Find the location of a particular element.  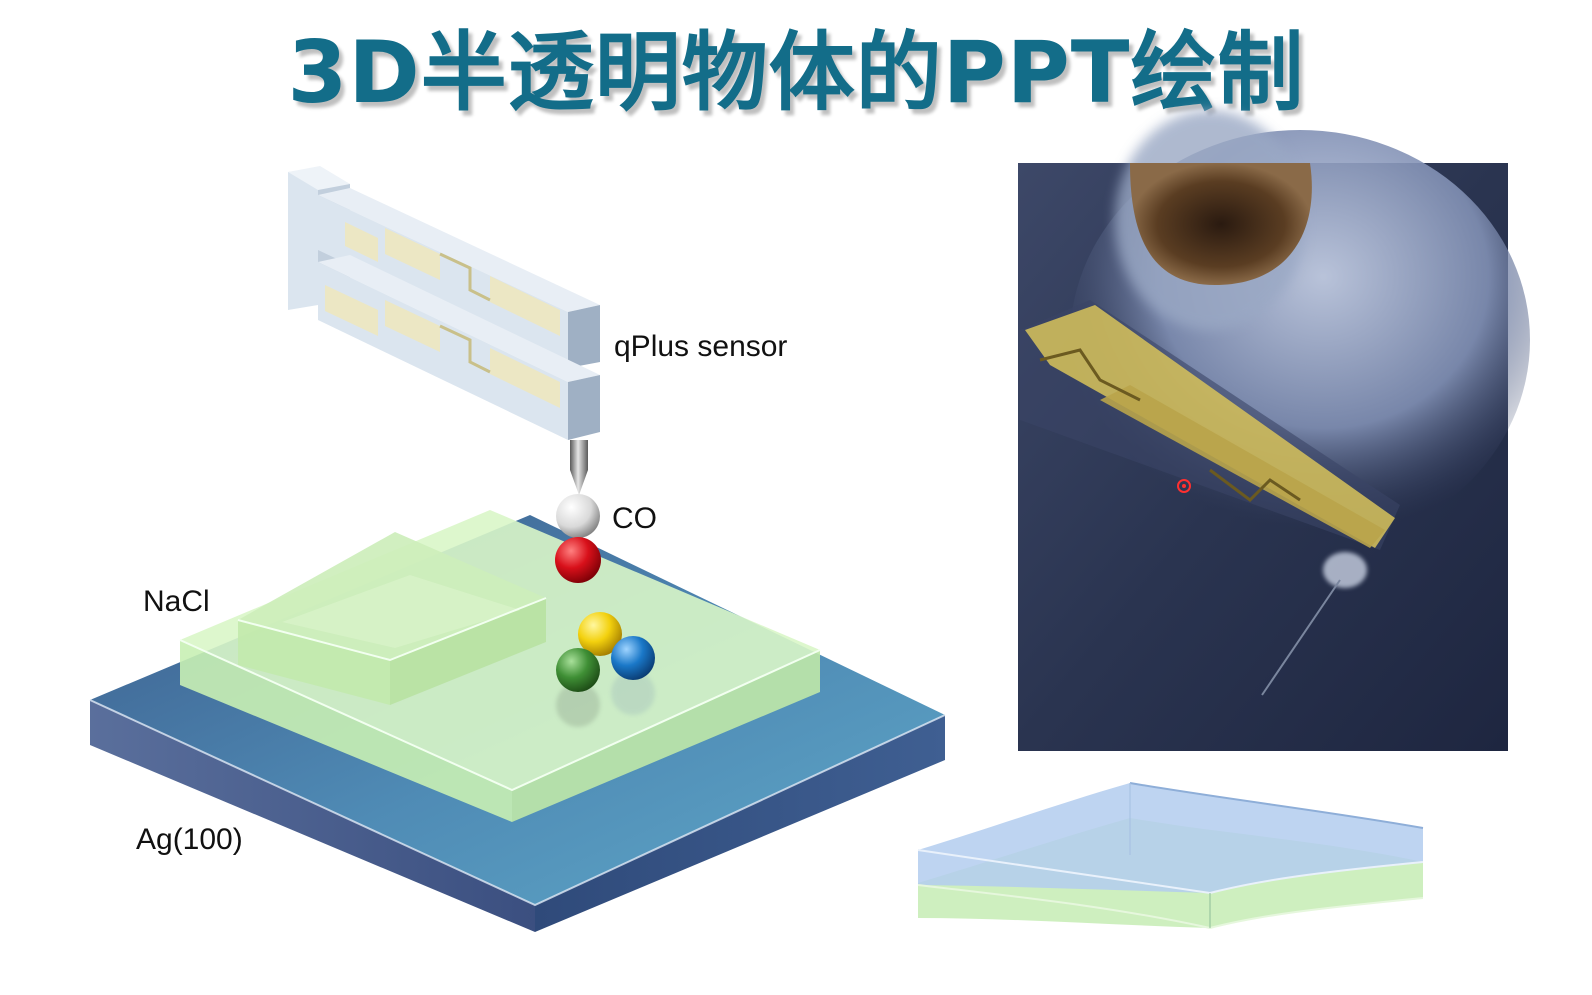

transparent-slabs is located at coordinates (1170, 856).